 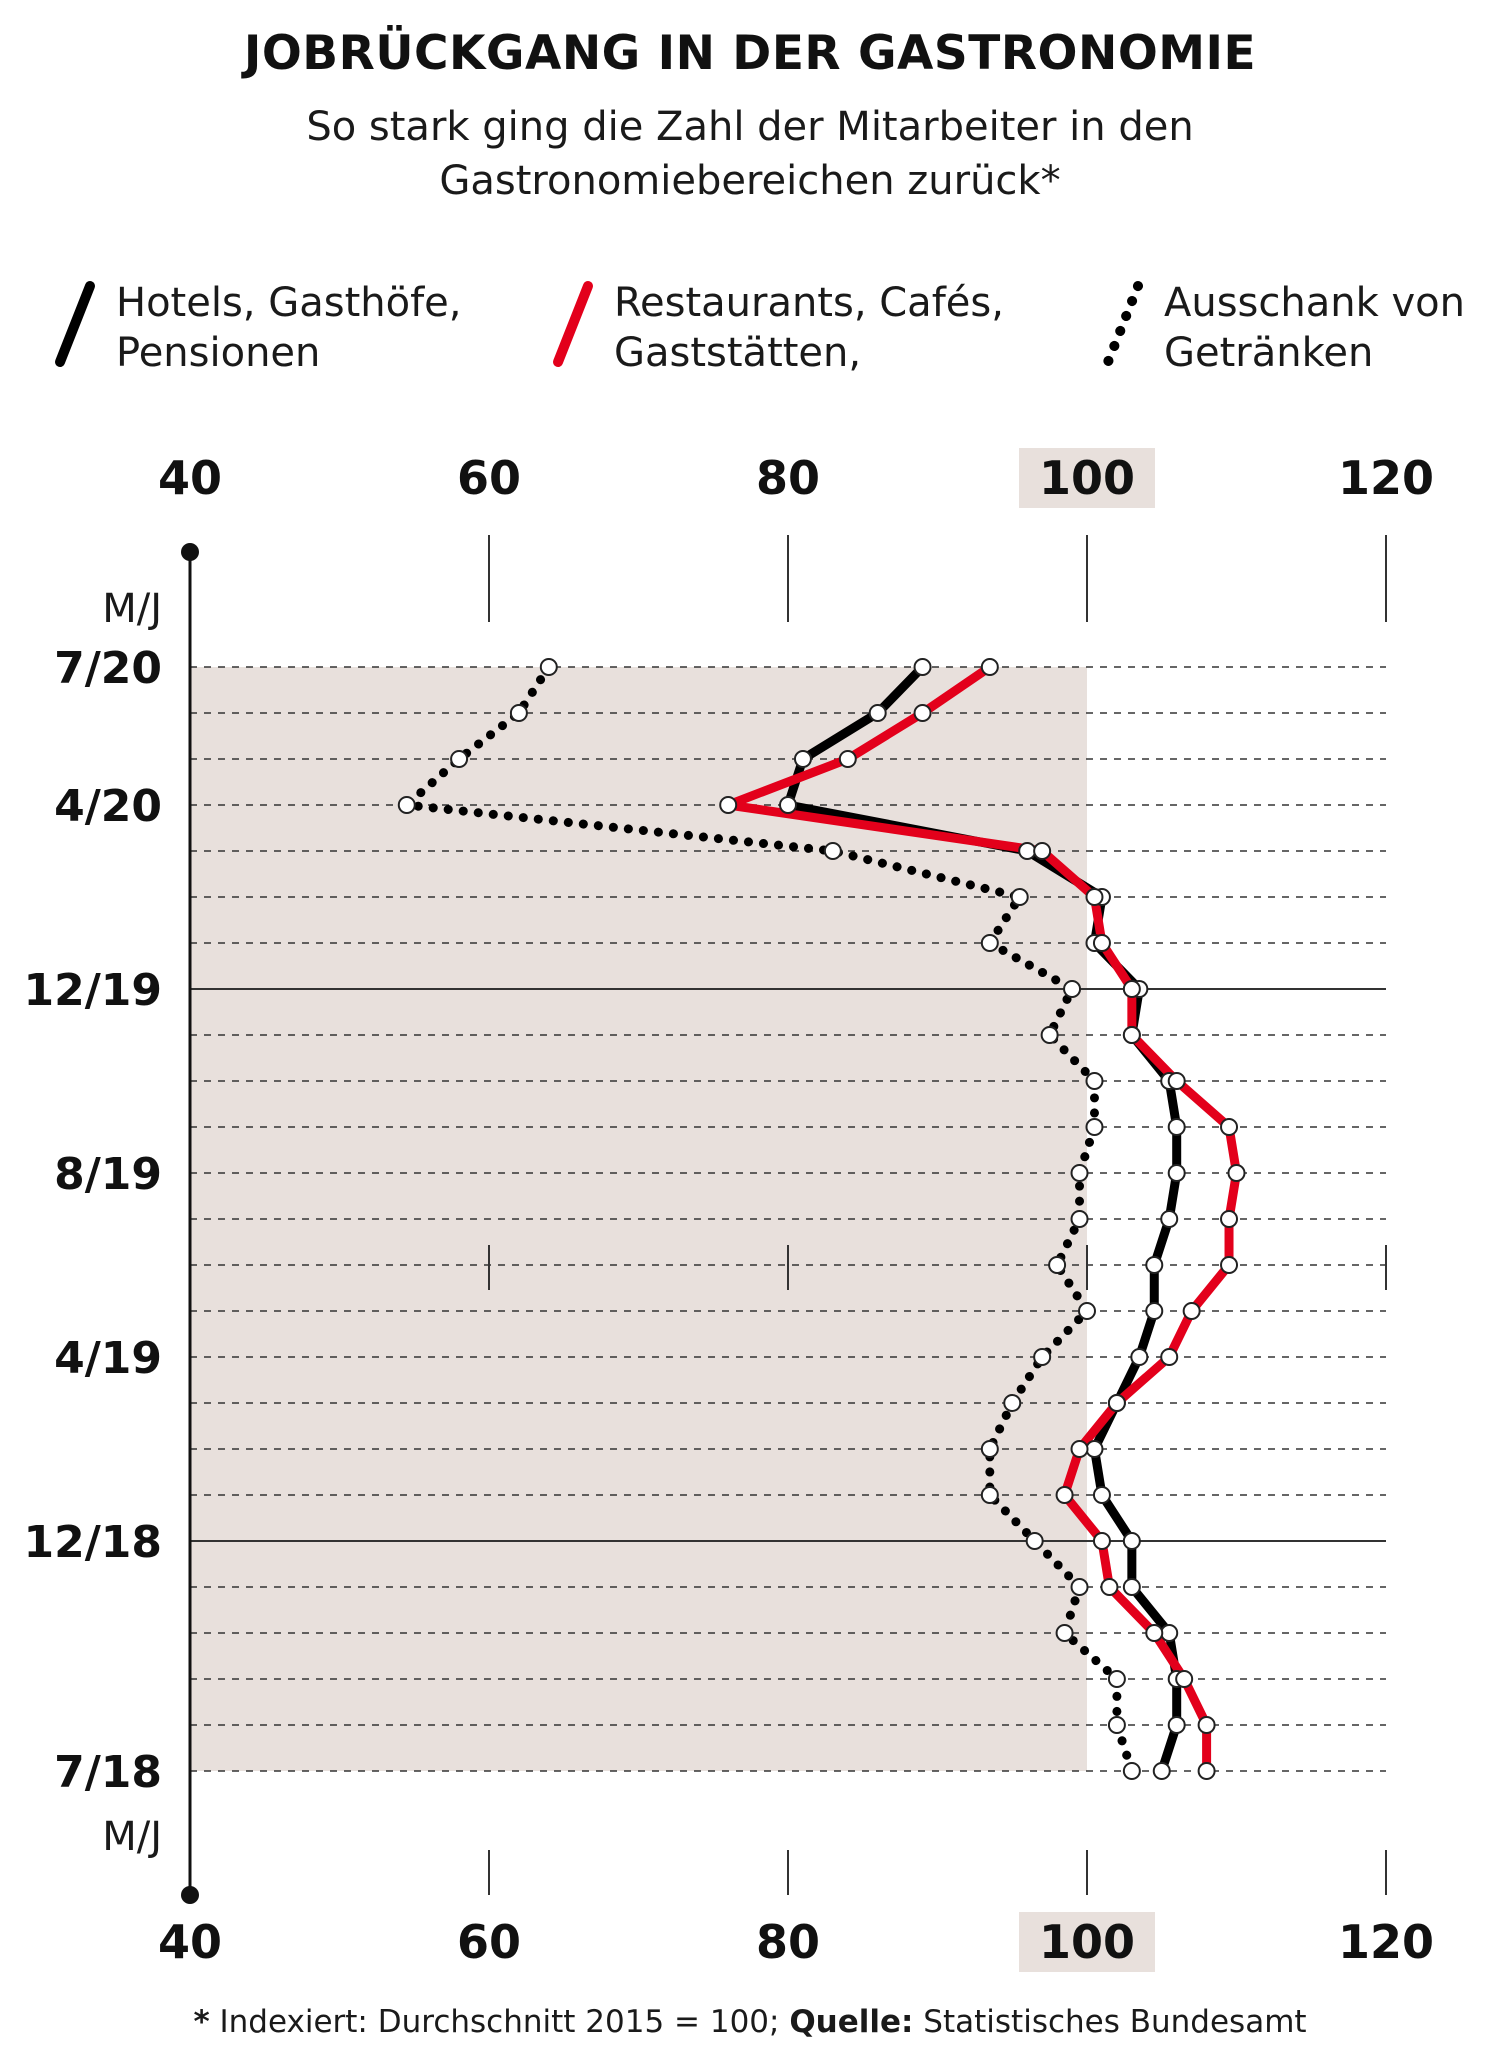 I want to click on legend-item-restaurants: Restaurants, Cafés, Gaststätten,, so click(x=787, y=328).